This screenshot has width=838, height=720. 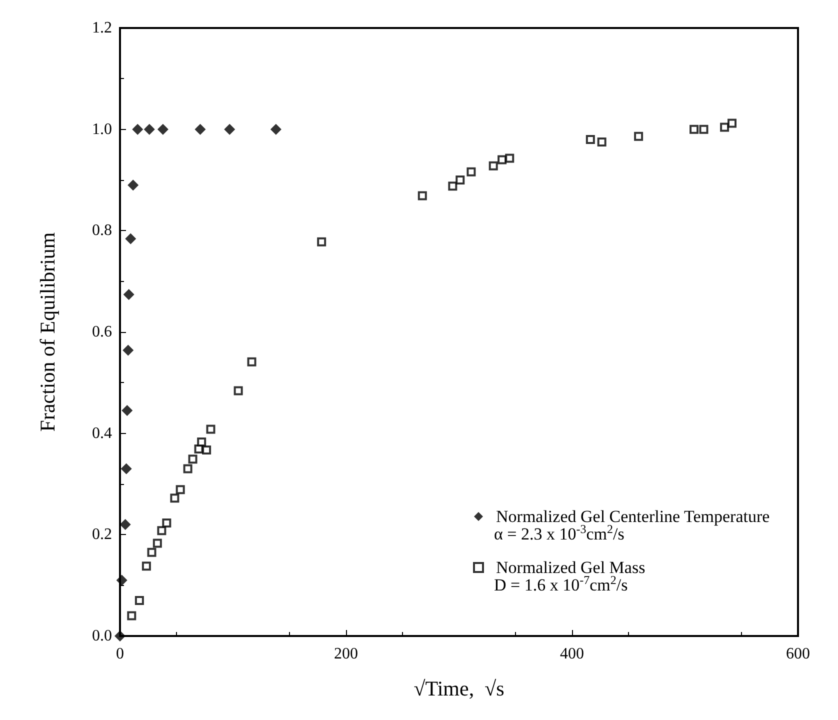 What do you see at coordinates (459, 688) in the screenshot?
I see `x-axis-title: √Time, √s` at bounding box center [459, 688].